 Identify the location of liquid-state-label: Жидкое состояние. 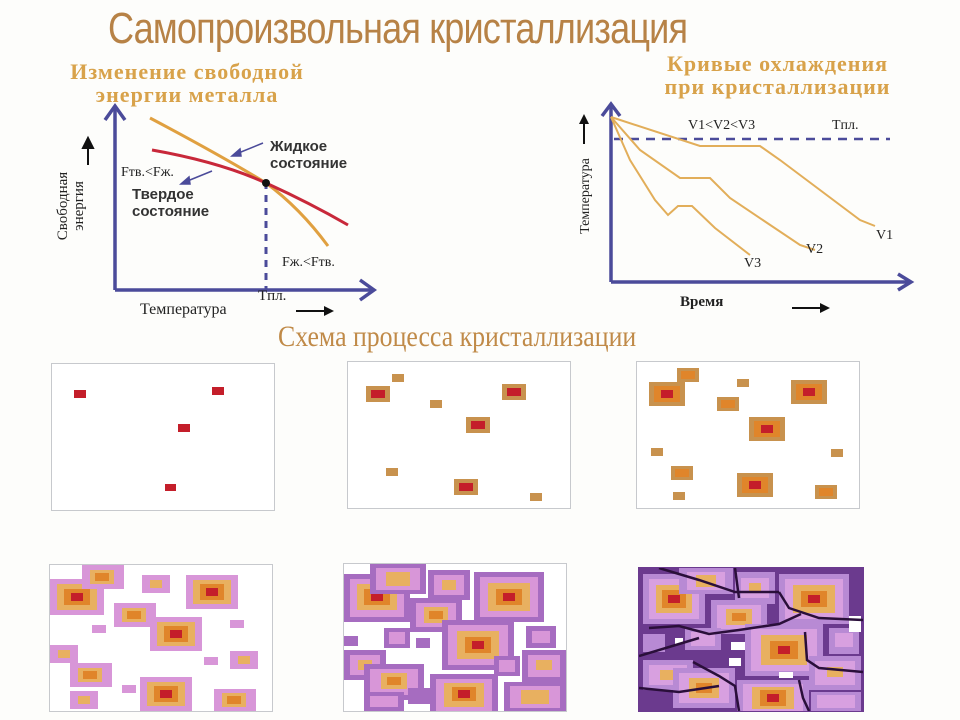
(308, 155).